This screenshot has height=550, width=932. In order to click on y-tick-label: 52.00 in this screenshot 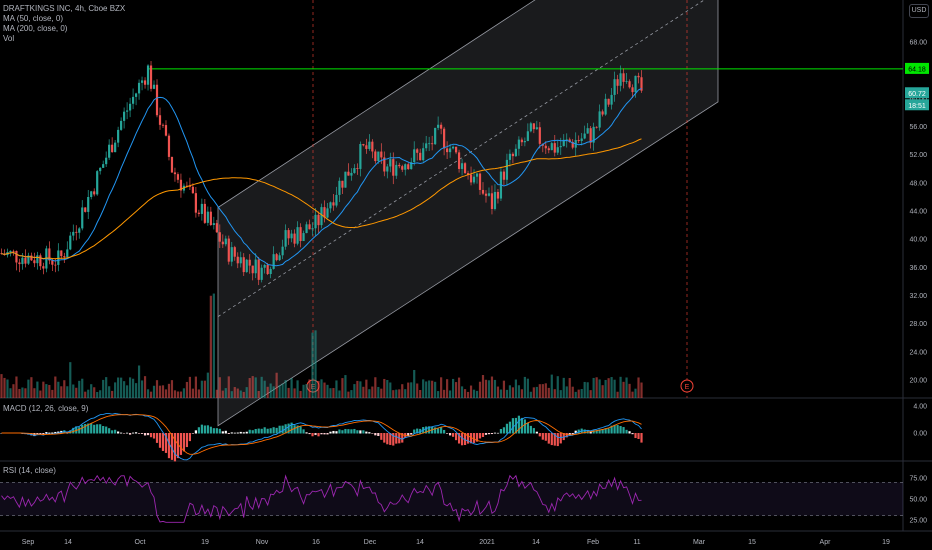, I will do `click(918, 155)`.